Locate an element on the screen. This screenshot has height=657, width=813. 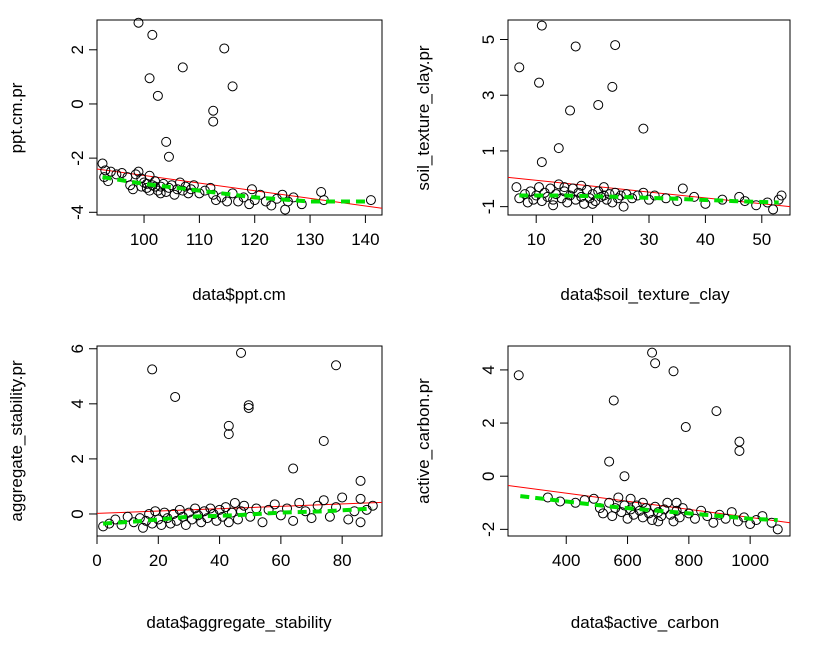
panel-2-y-axis-label: soil_texture_clay.pr is located at coordinates (423, 118).